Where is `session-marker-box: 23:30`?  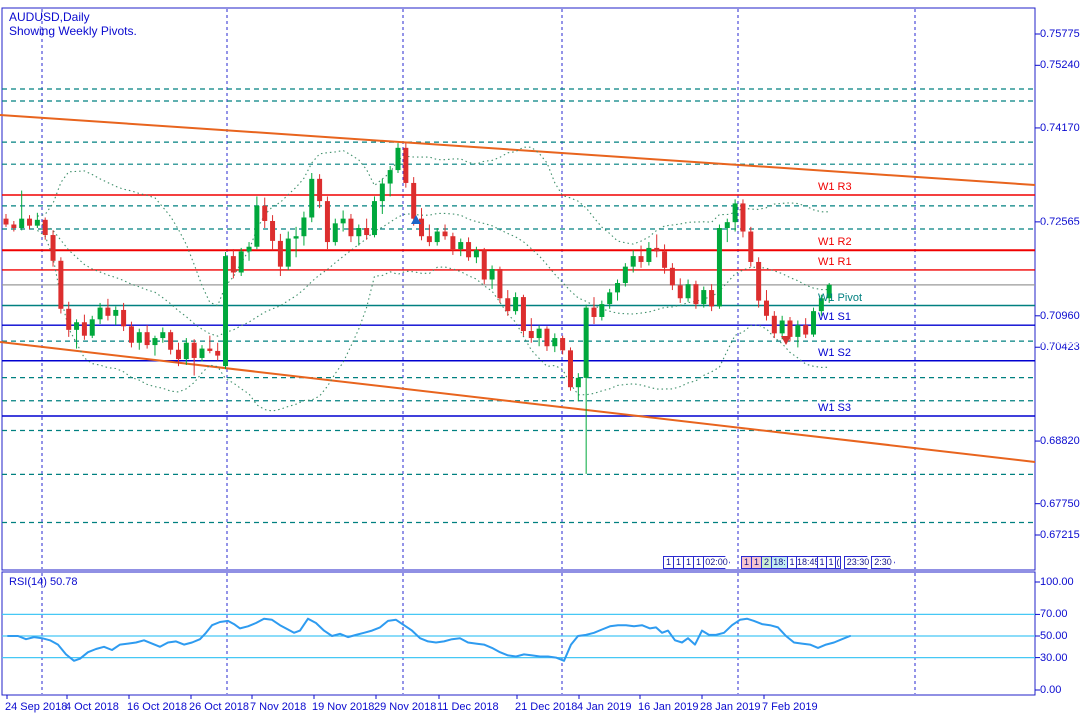 session-marker-box: 23:30 is located at coordinates (858, 562).